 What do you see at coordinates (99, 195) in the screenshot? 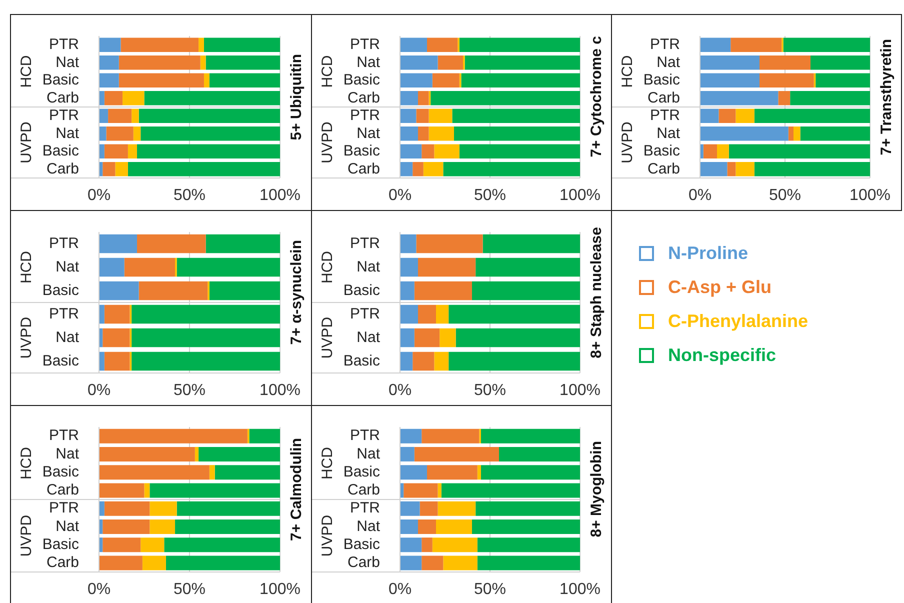
I see `x-tick-label: 0%` at bounding box center [99, 195].